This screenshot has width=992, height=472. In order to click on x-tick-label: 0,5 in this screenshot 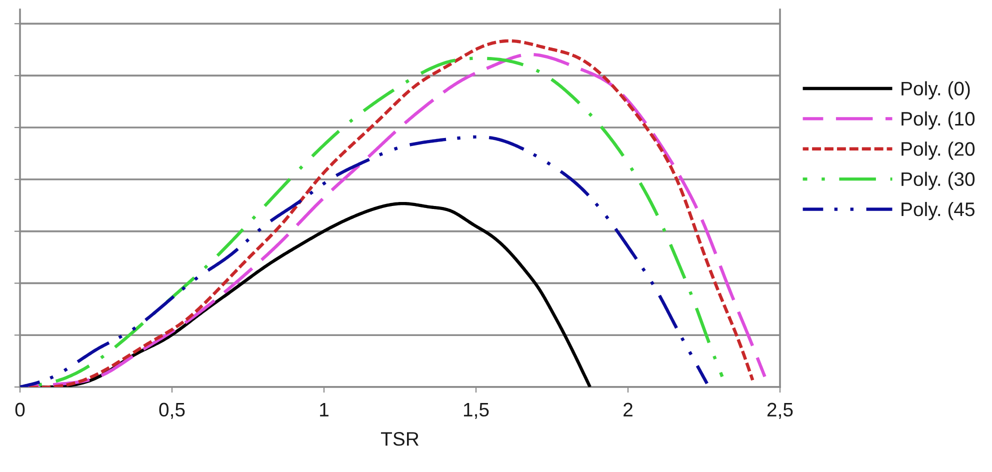, I will do `click(172, 410)`.